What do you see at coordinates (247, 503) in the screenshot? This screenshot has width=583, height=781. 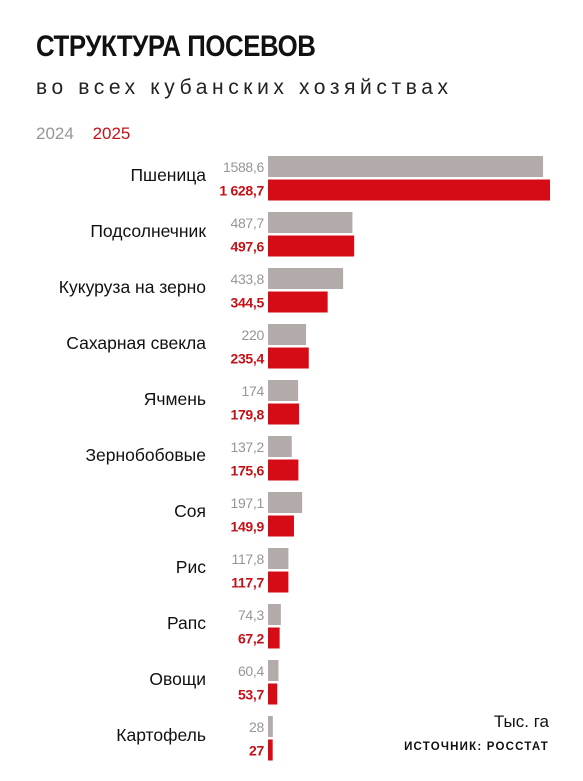 I see `value-label-2024: 197,1` at bounding box center [247, 503].